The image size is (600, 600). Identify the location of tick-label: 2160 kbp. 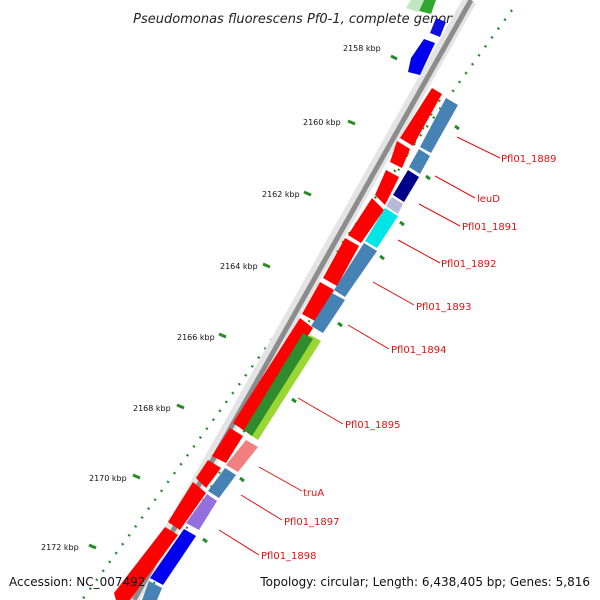
(322, 122).